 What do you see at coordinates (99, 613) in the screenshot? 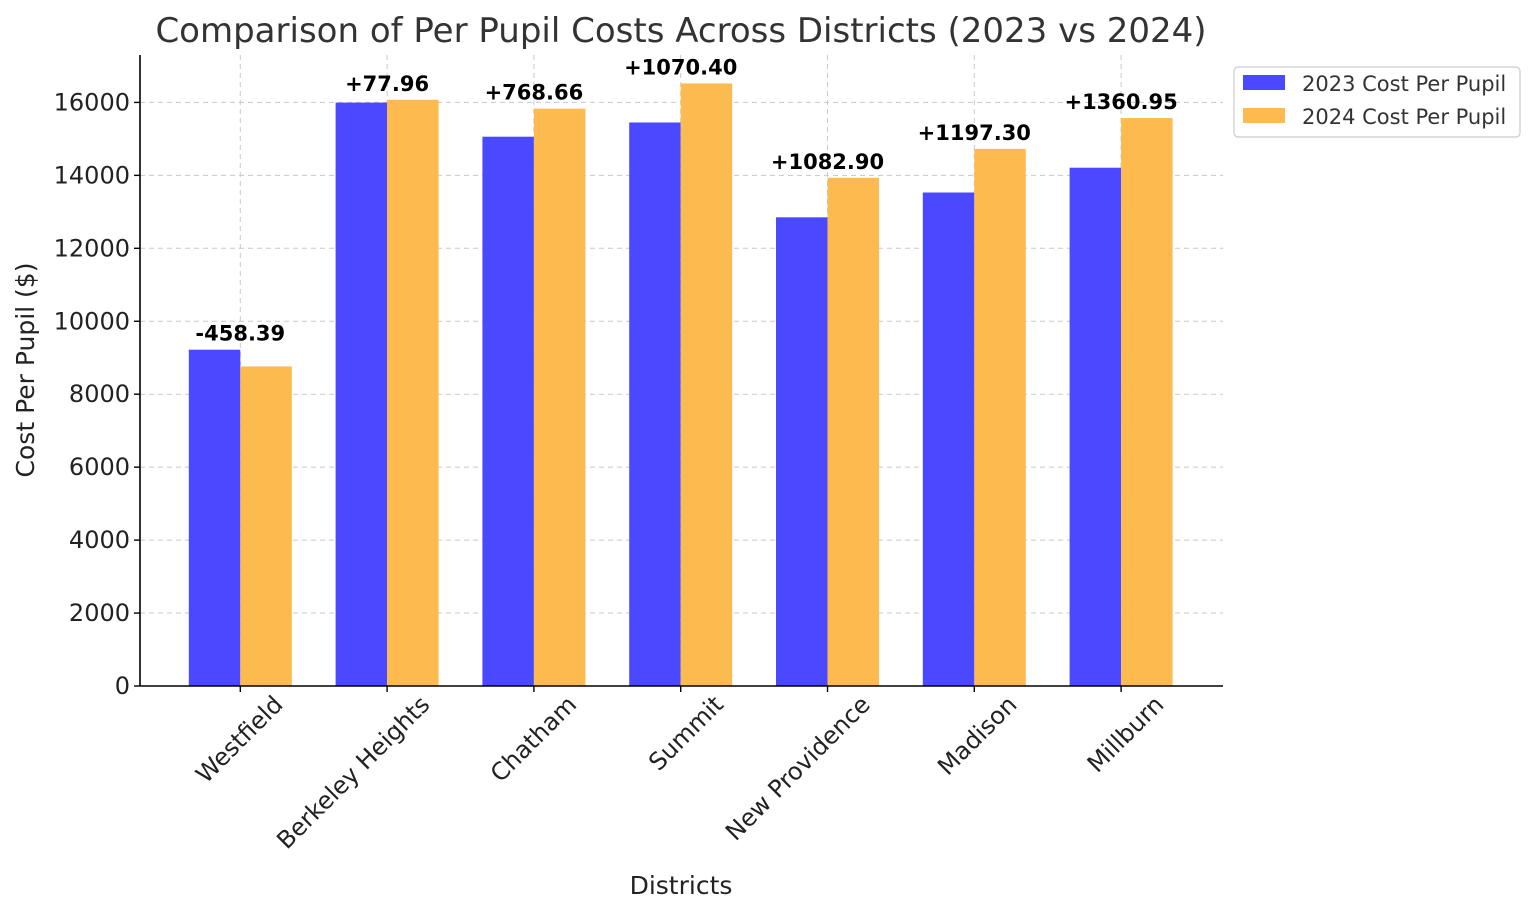
I see `y-tick-label: 2000` at bounding box center [99, 613].